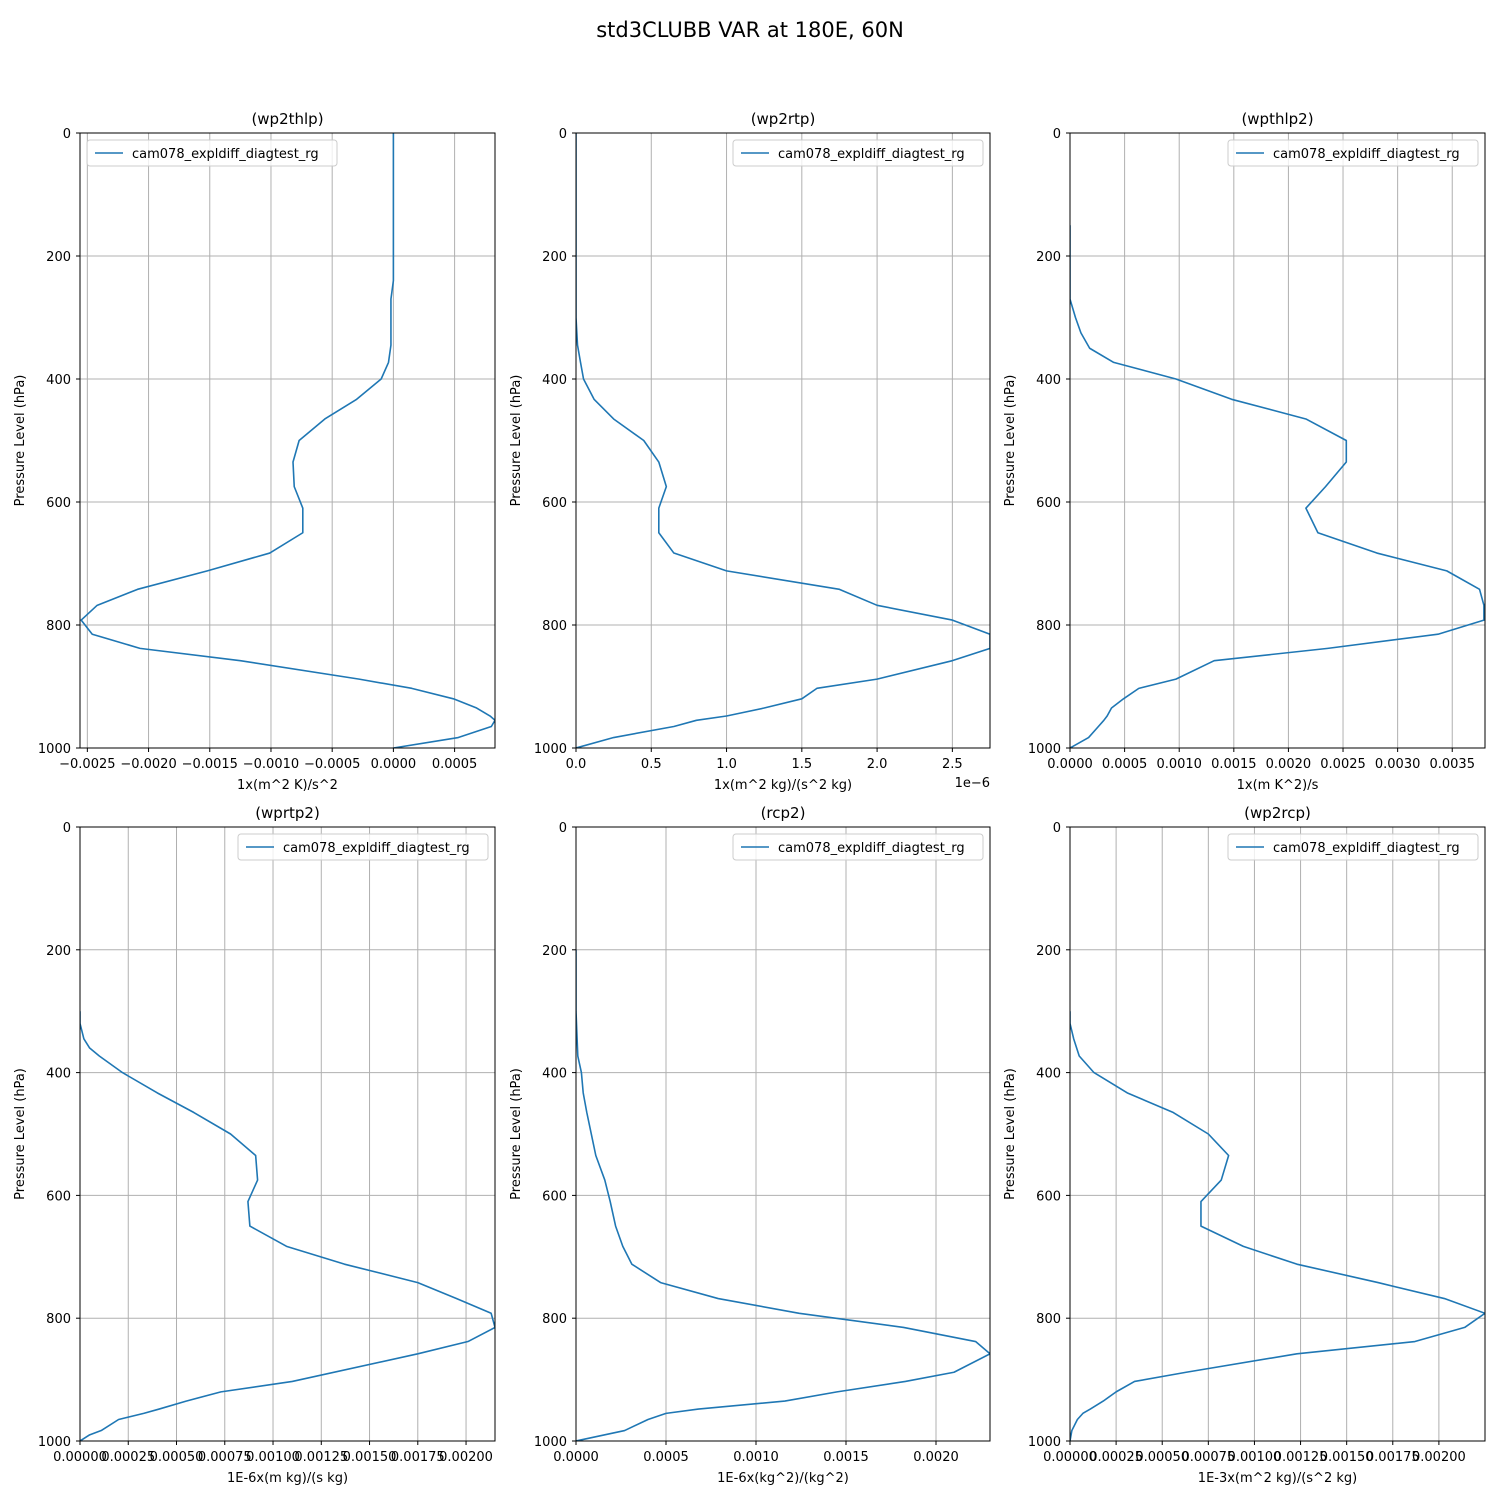  What do you see at coordinates (287, 1478) in the screenshot?
I see `x-axis-label: 1E-6x(m kg)/(s kg)` at bounding box center [287, 1478].